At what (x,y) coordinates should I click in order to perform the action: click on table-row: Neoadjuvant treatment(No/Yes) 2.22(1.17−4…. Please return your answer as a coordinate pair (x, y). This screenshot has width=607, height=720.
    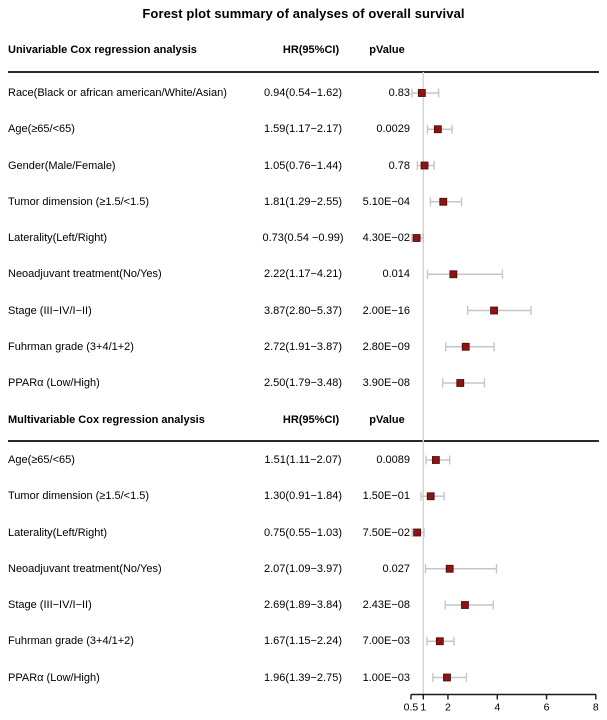
    Looking at the image, I should click on (303, 274).